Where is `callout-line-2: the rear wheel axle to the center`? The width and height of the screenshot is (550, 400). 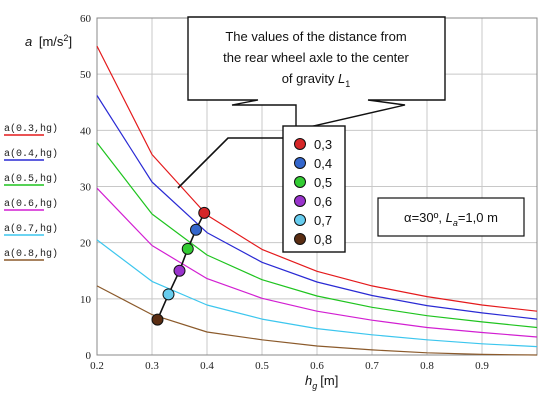 callout-line-2: the rear wheel axle to the center is located at coordinates (316, 57).